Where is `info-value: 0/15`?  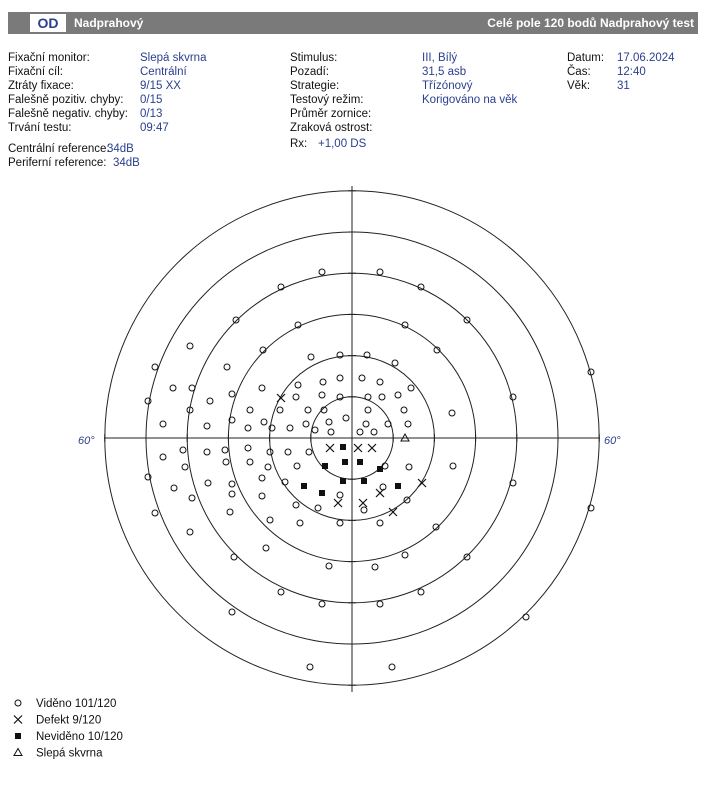 info-value: 0/15 is located at coordinates (151, 100).